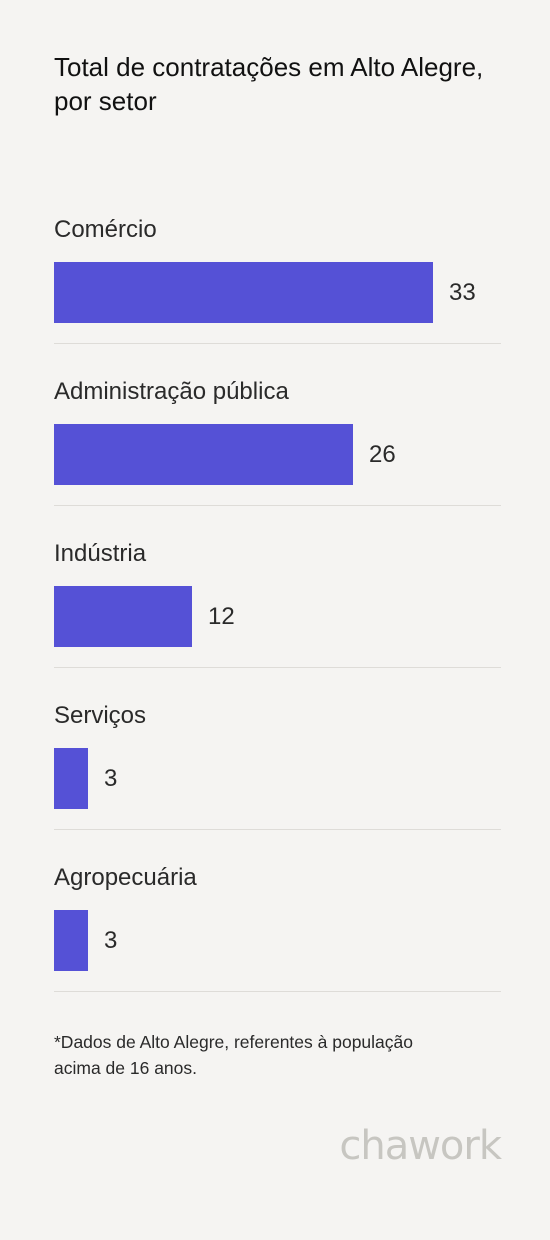 Image resolution: width=550 pixels, height=1240 pixels. I want to click on chart-row: Administração pública 26, so click(277, 443).